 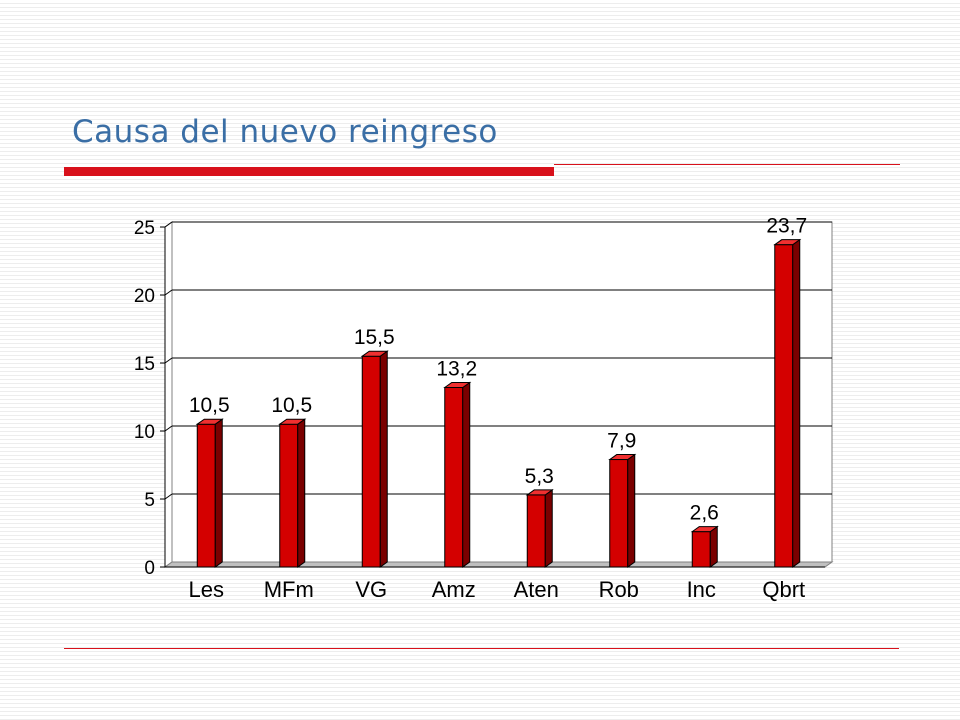 I want to click on x-tick-label: MFm, so click(x=289, y=589).